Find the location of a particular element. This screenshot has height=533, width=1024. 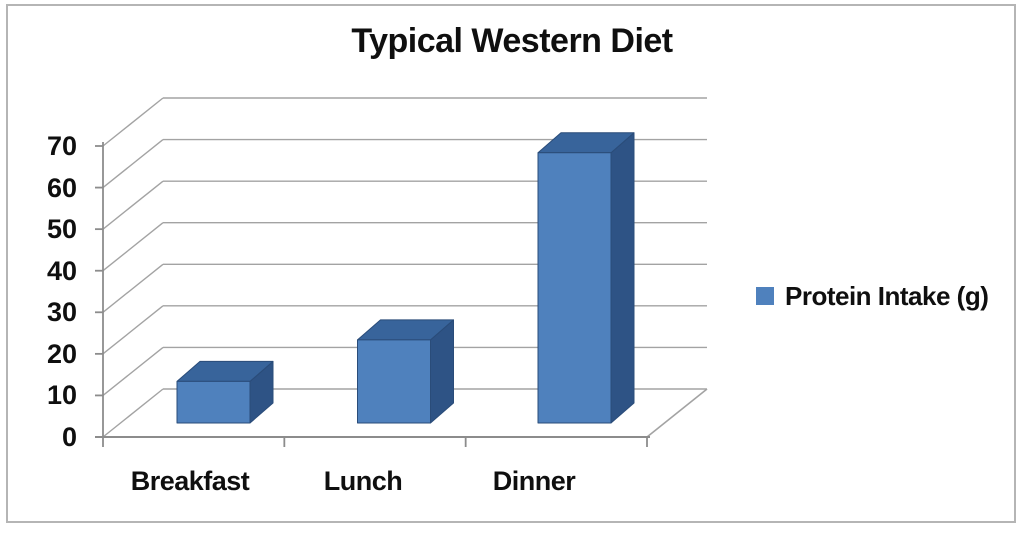

y-tick-label: 0 is located at coordinates (69, 437).